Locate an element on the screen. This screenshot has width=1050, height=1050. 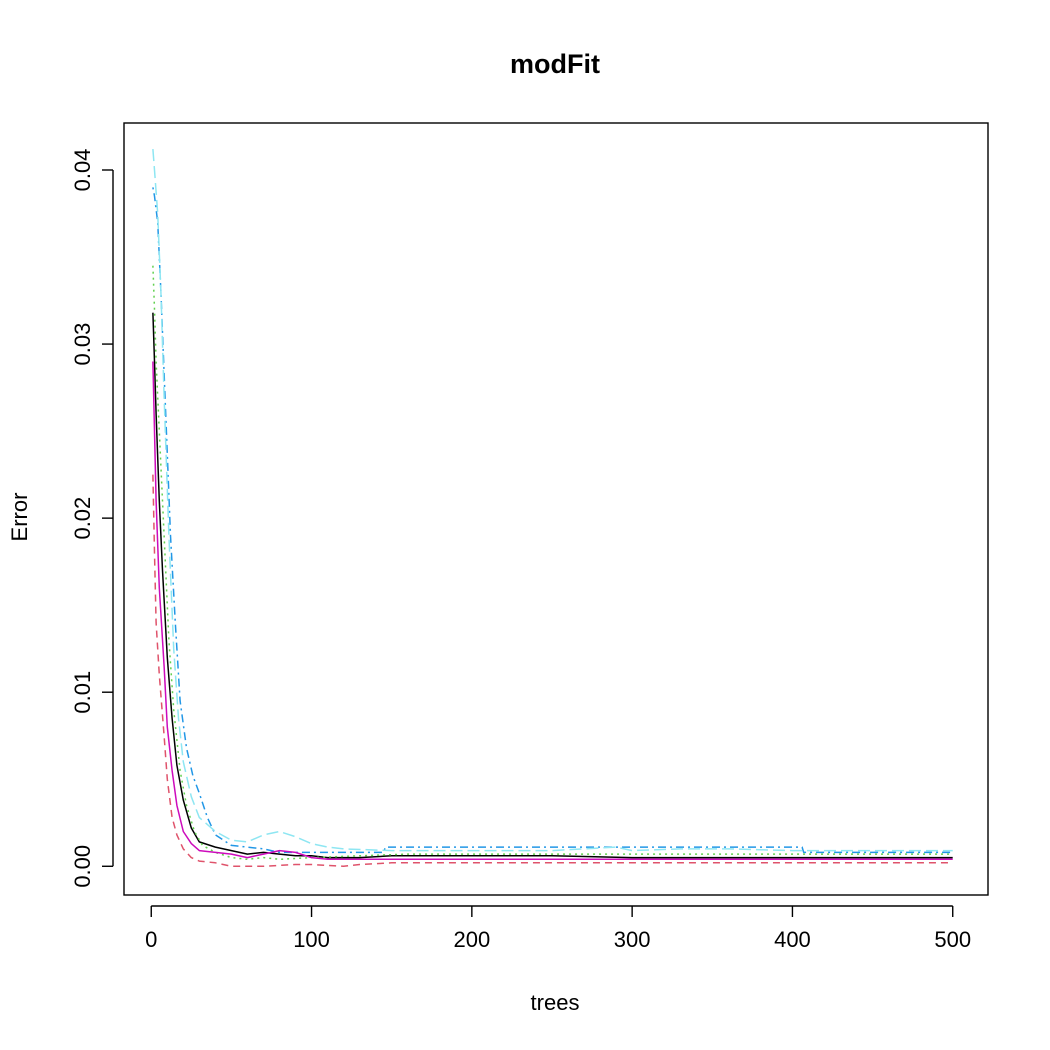
chart-title: modFit is located at coordinates (555, 64).